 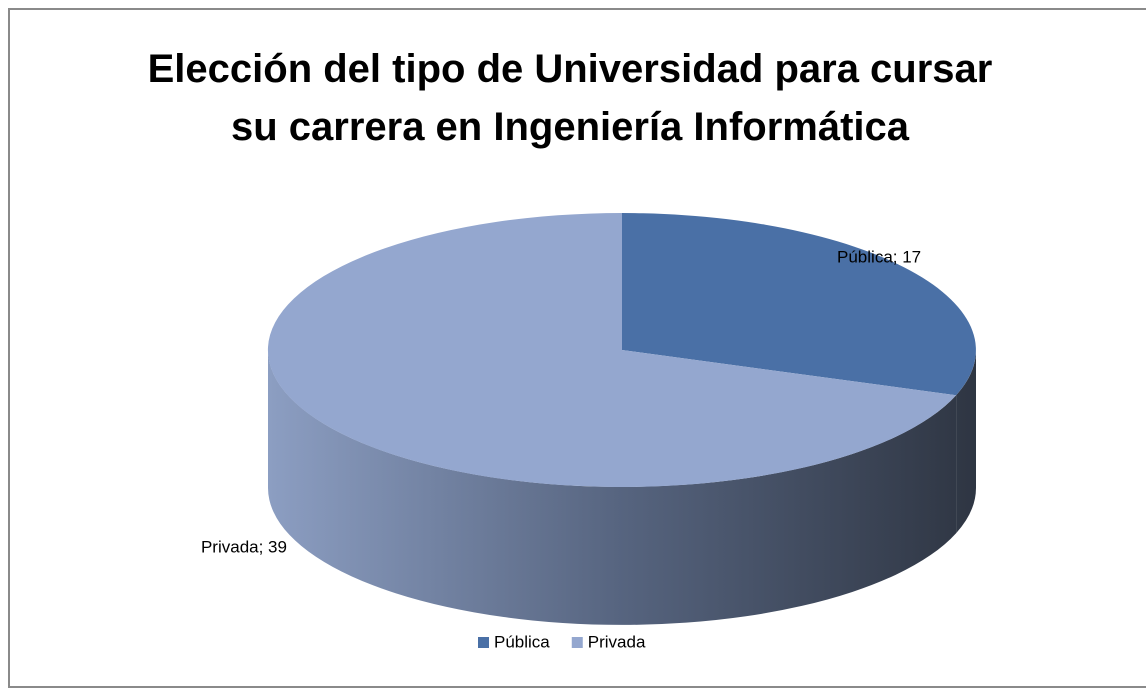 I want to click on data-label: Pública; 17, so click(x=879, y=256).